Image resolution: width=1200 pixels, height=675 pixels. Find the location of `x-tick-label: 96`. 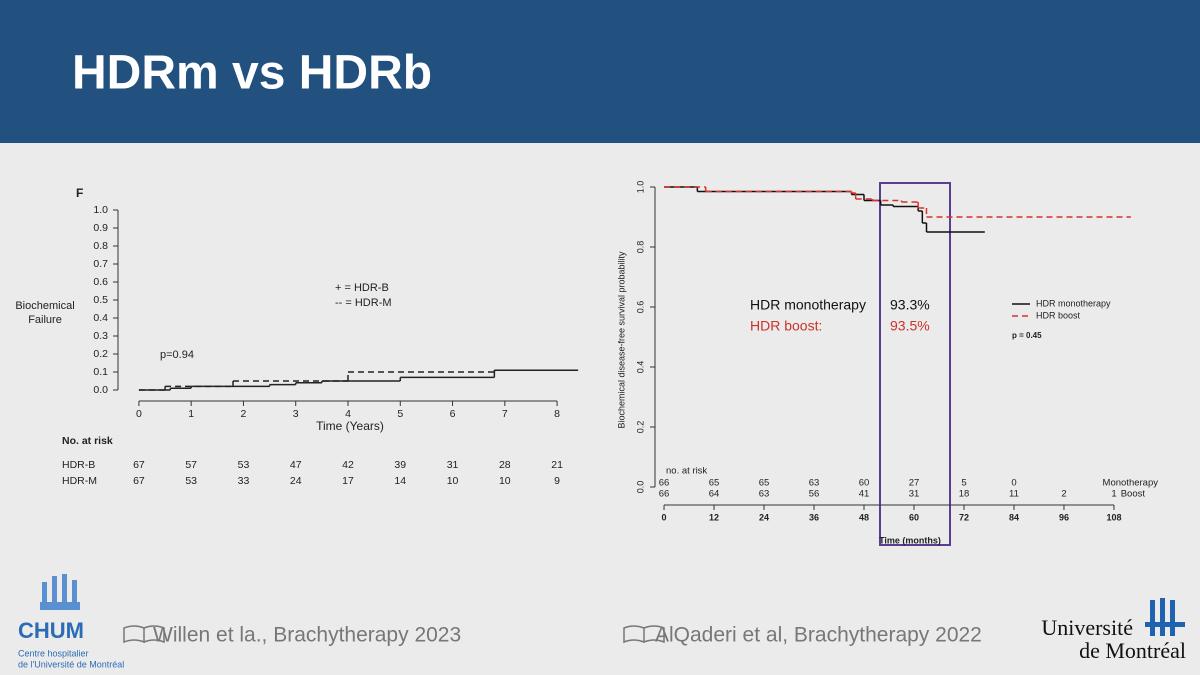

x-tick-label: 96 is located at coordinates (1064, 517).